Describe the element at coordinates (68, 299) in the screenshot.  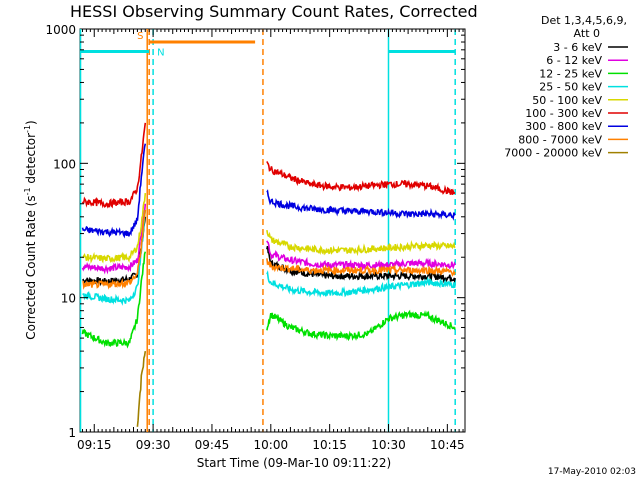
I see `y-tick-label: 10` at that location.